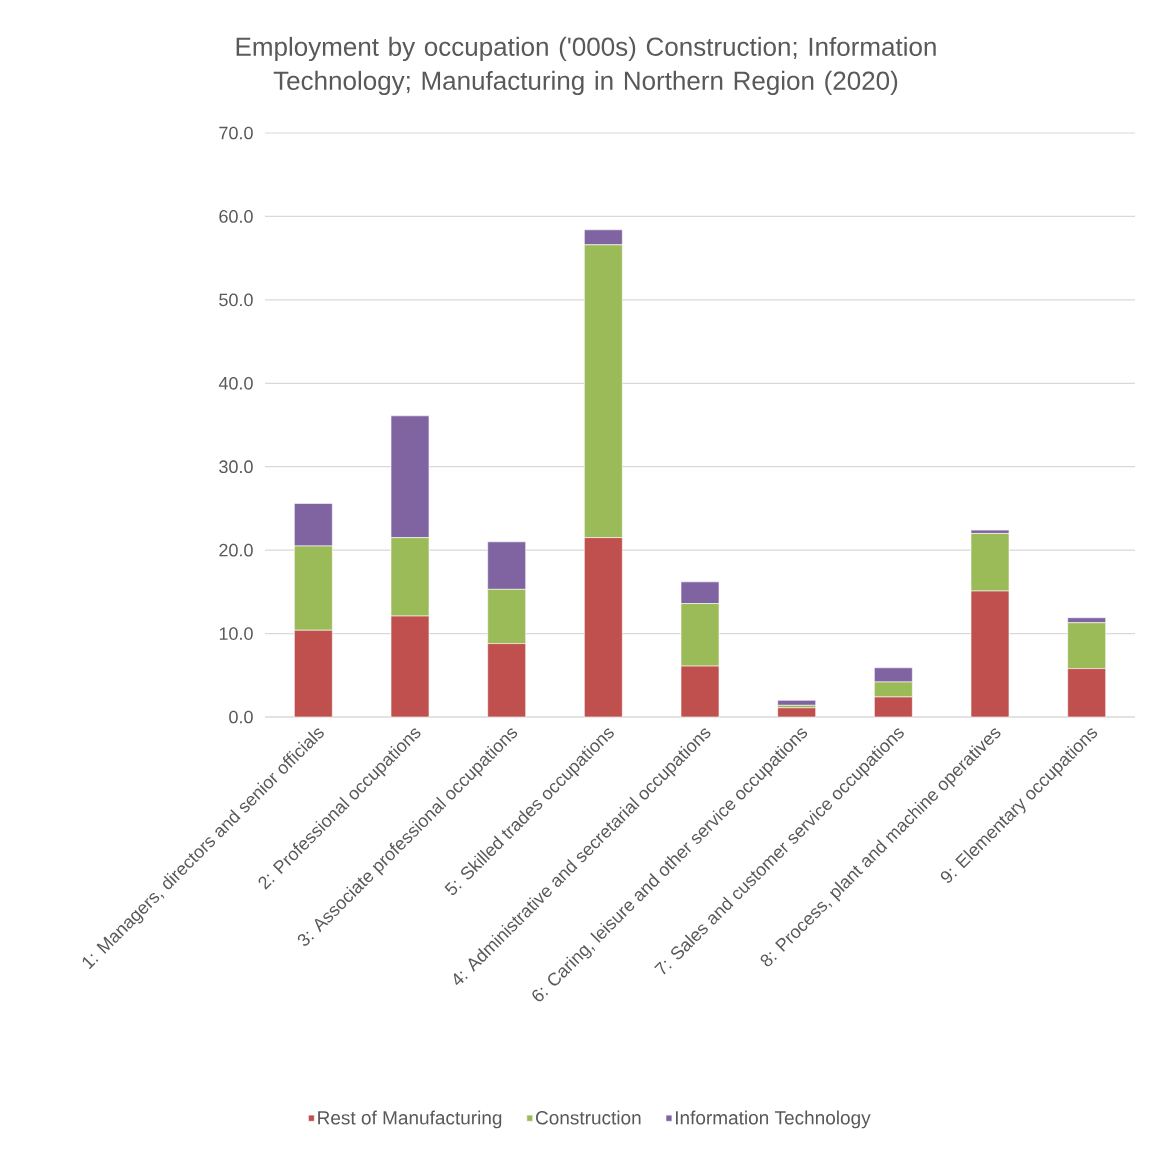  I want to click on chart-title: Employment by occupation ('000s) Construction; Information Technology; Manufacturing in Northern Region (2020), so click(586, 66).